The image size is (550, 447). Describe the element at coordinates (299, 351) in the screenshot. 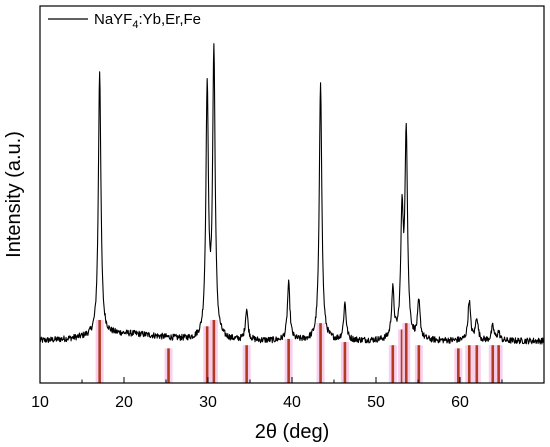

I see `reference-pattern` at that location.